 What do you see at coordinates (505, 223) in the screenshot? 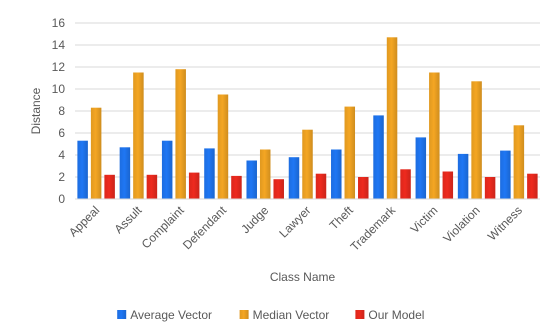
I see `x-tick-label: Witness` at bounding box center [505, 223].